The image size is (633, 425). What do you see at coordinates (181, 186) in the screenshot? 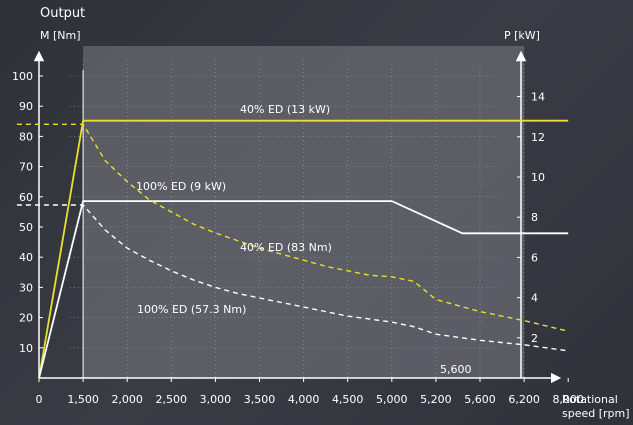
I see `label-100-ed-9kw: 100% ED (9 kW)` at bounding box center [181, 186].